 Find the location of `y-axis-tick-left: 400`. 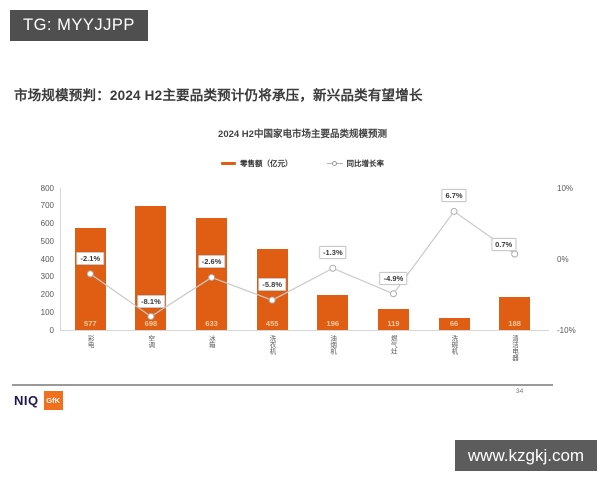

y-axis-tick-left: 400 is located at coordinates (47, 259).